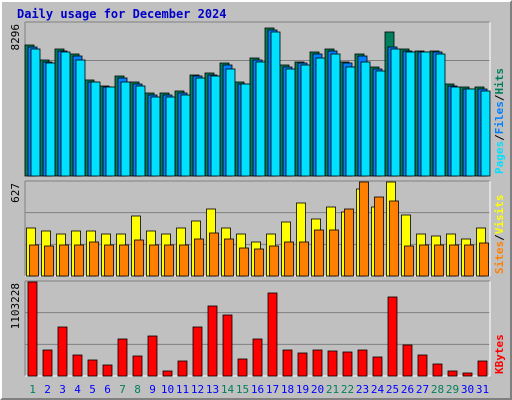 Image resolution: width=512 pixels, height=400 pixels. I want to click on side-label-visits: Visits, so click(499, 215).